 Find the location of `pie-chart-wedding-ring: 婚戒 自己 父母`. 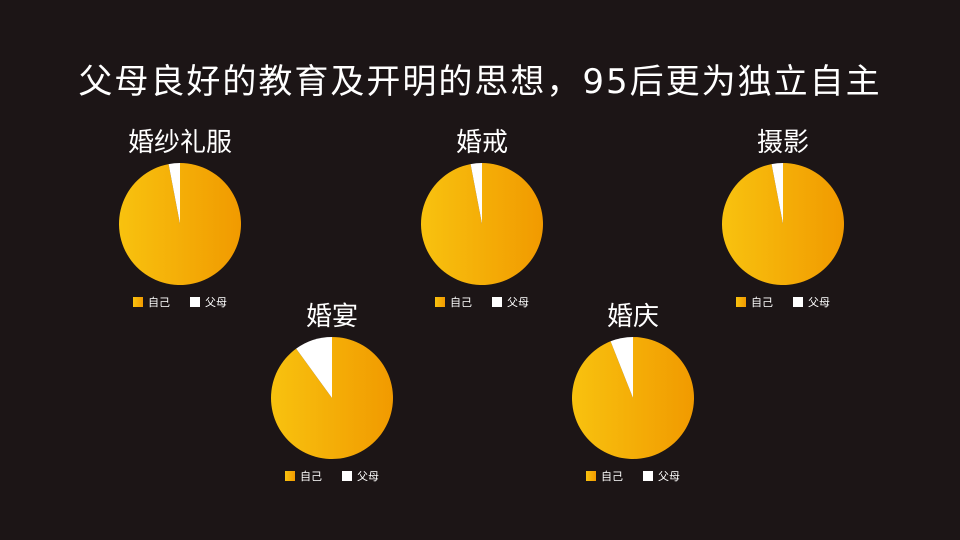

pie-chart-wedding-ring: 婚戒 自己 父母 is located at coordinates (482, 222).